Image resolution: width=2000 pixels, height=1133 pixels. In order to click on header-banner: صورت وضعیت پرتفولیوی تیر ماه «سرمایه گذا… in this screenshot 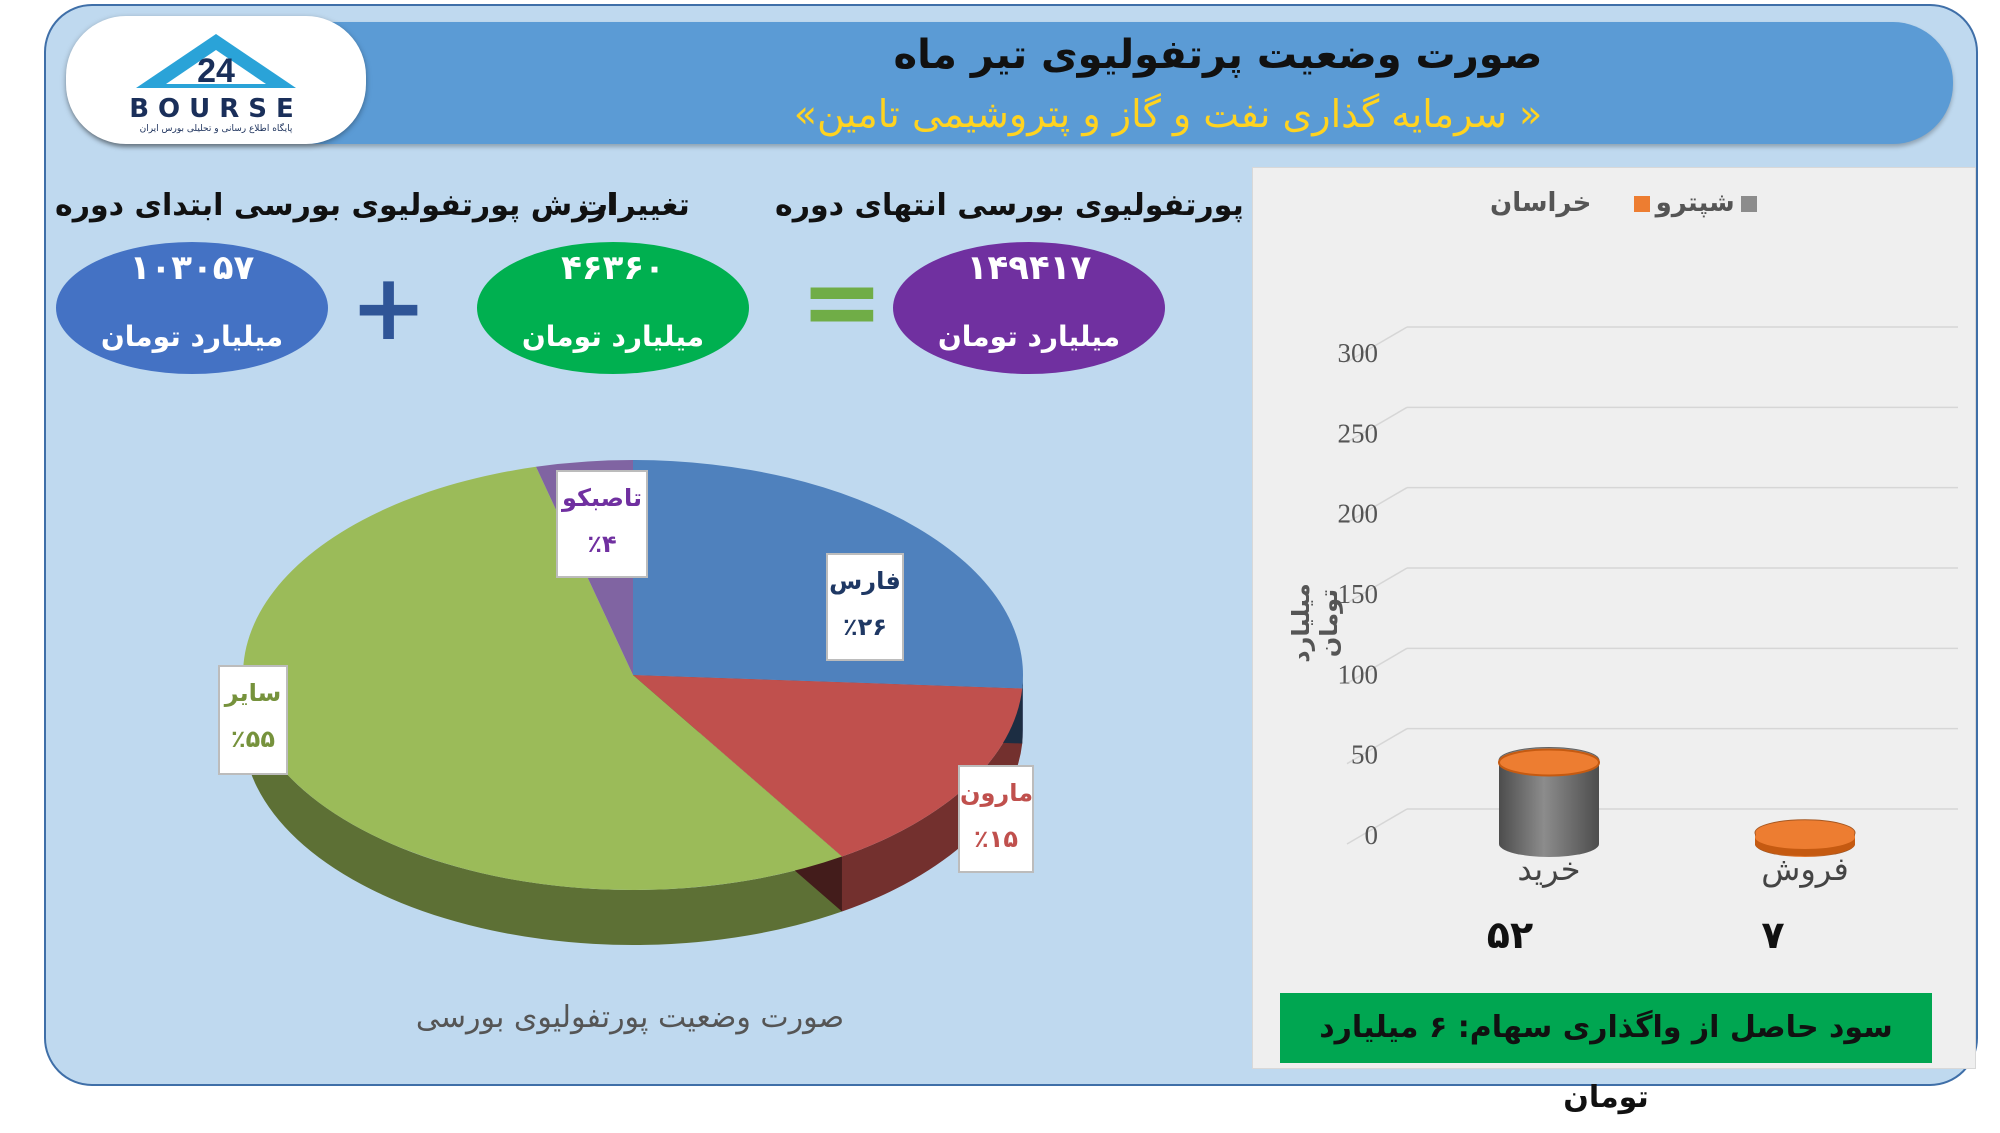, I will do `click(1010, 83)`.